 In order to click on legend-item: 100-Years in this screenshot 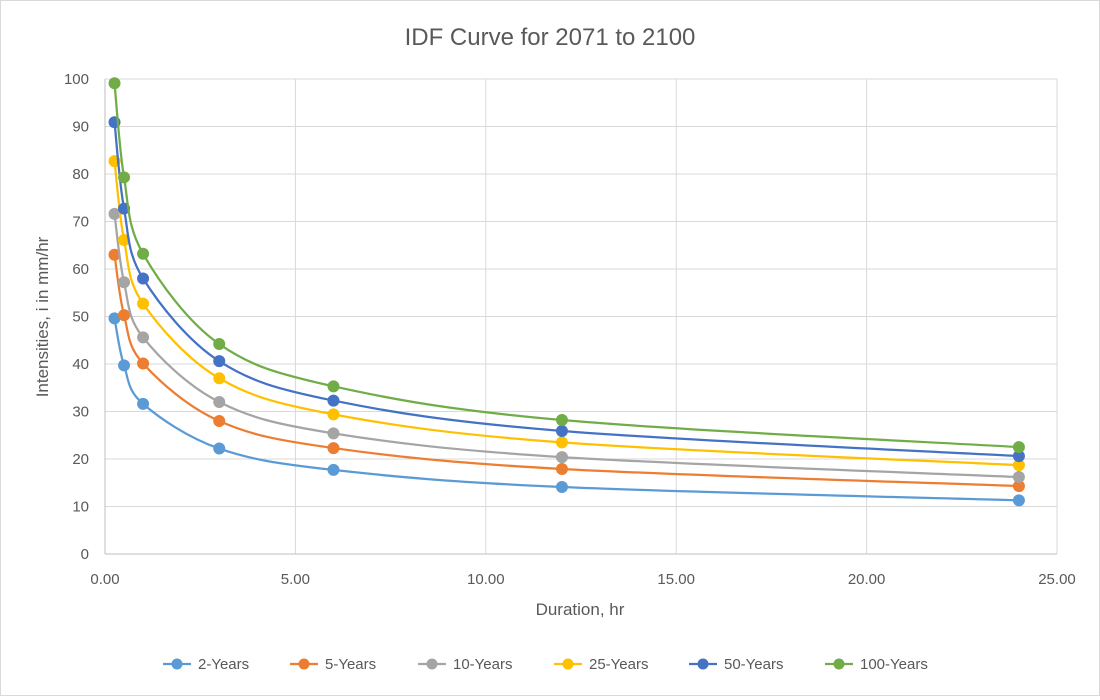, I will do `click(876, 664)`.